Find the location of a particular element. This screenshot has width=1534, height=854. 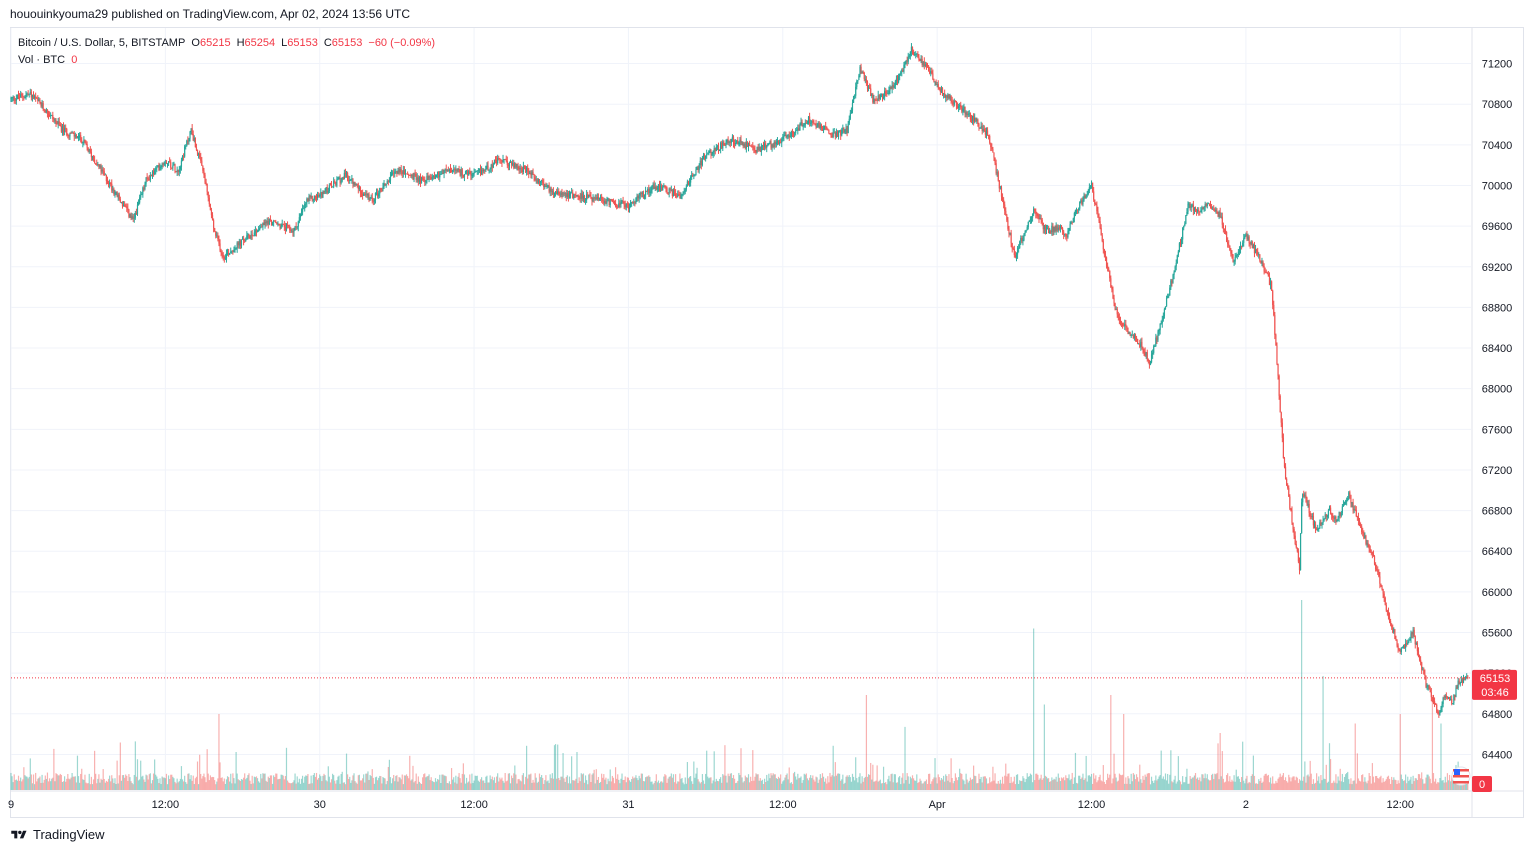

x-tick-label: 9 is located at coordinates (11, 805).